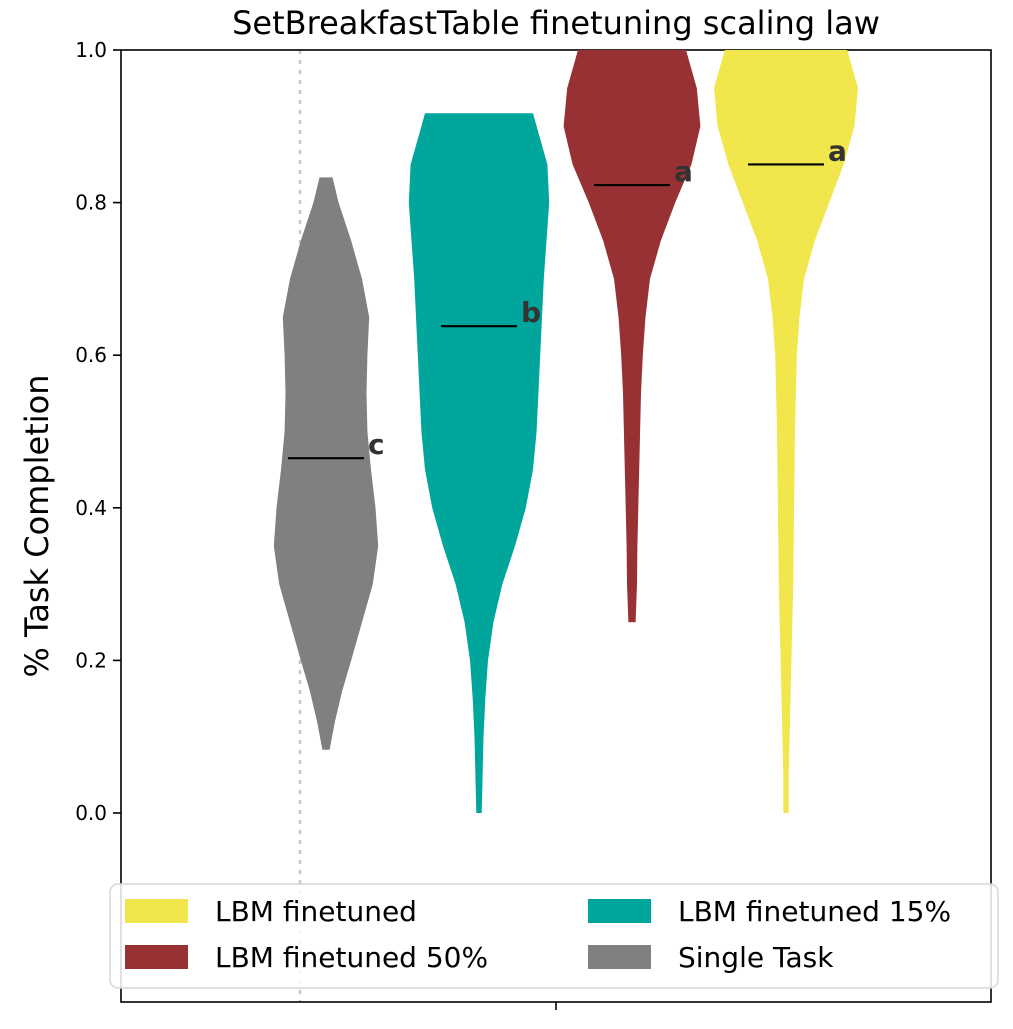 The height and width of the screenshot is (1029, 1013). I want to click on legend-label: LBM finetuned 15%, so click(814, 911).